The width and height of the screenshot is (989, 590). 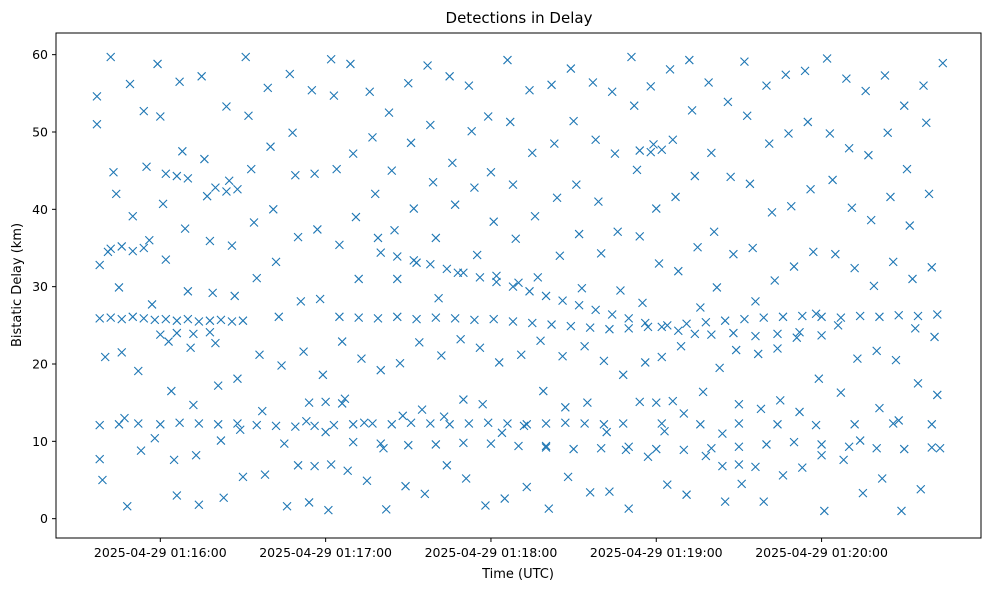 What do you see at coordinates (40, 441) in the screenshot?
I see `y-tick-label: 10` at bounding box center [40, 441].